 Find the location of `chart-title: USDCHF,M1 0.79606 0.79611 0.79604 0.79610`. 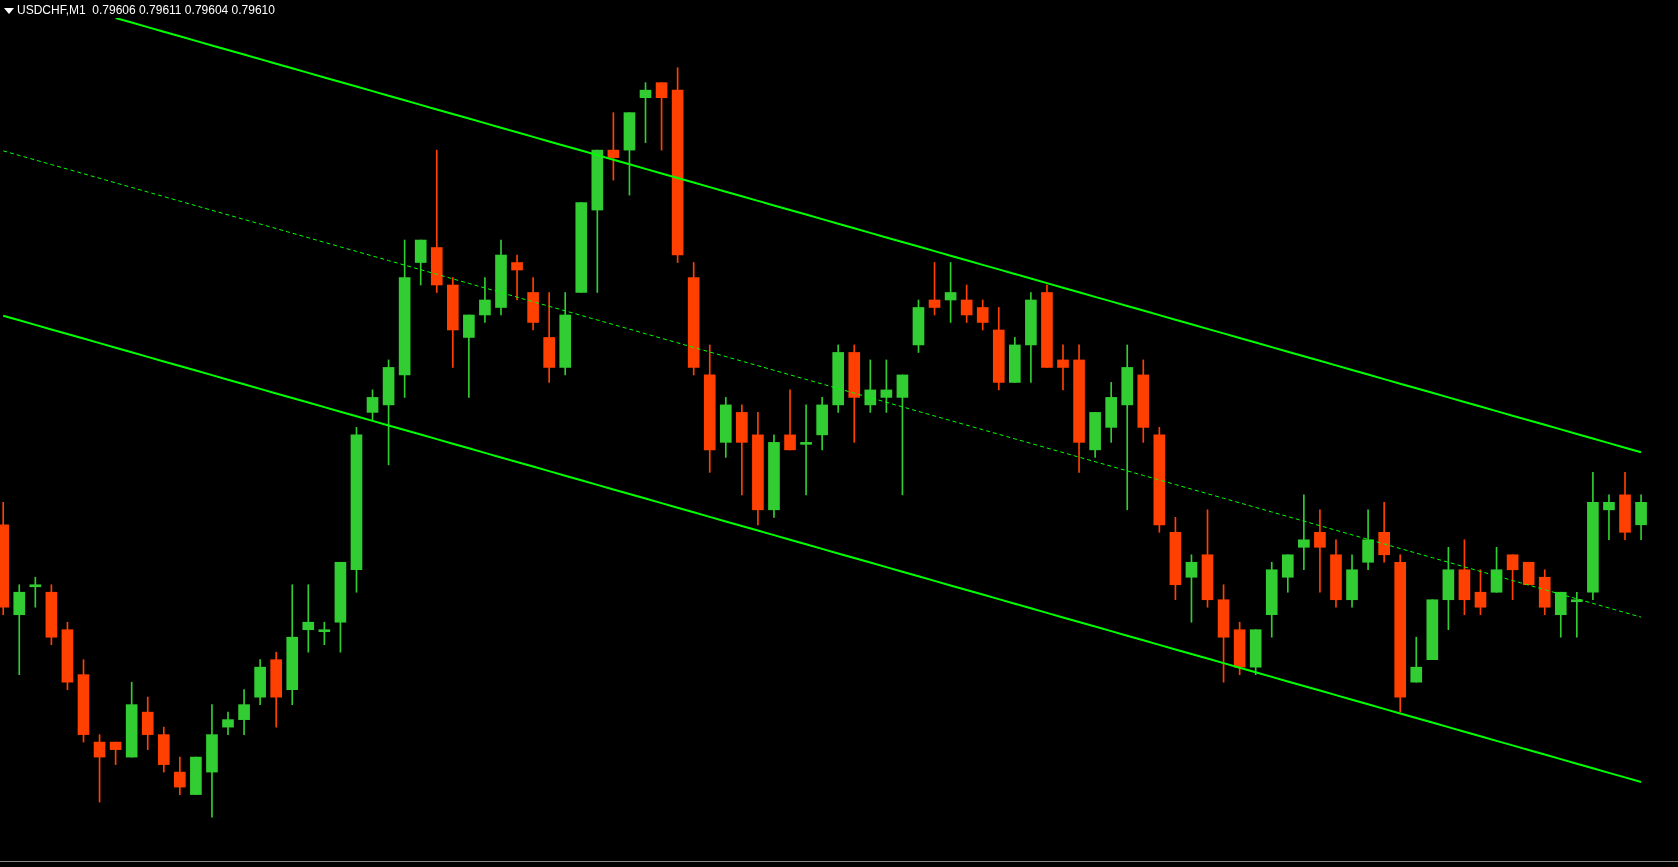

chart-title: USDCHF,M1 0.79606 0.79611 0.79604 0.79610 is located at coordinates (146, 10).